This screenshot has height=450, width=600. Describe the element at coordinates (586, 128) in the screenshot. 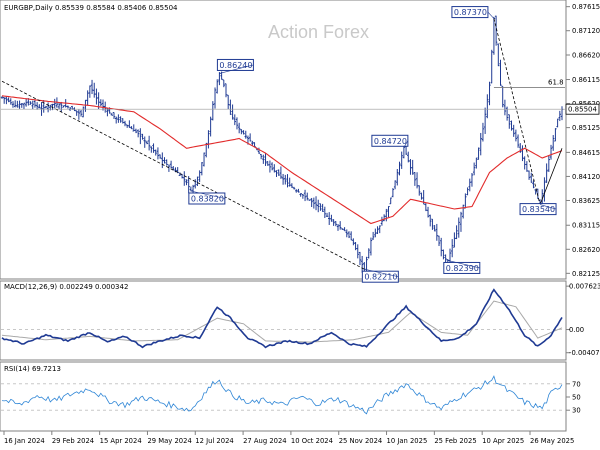

I see `y-tick-label: 0.85125` at that location.